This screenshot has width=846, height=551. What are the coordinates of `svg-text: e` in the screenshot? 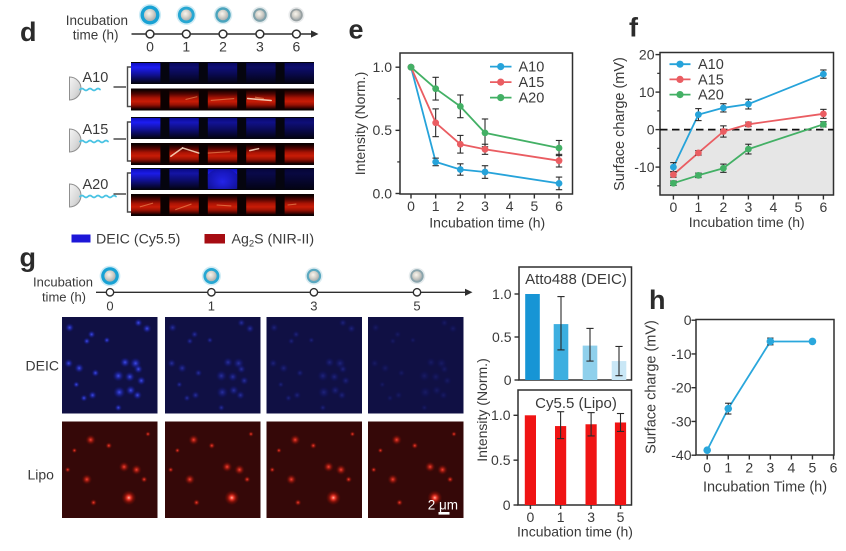 It's located at (356, 30).